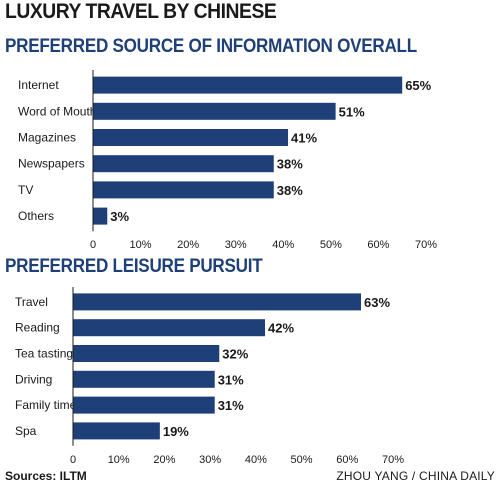  I want to click on category-label: Word of Mouth, so click(57, 111).